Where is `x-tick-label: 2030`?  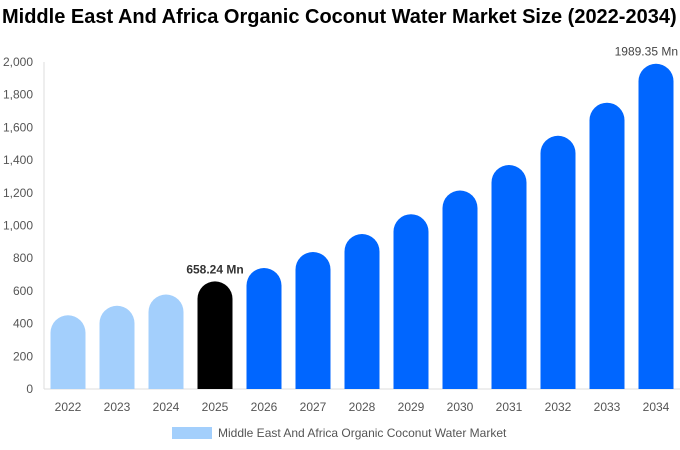
x-tick-label: 2030 is located at coordinates (460, 407).